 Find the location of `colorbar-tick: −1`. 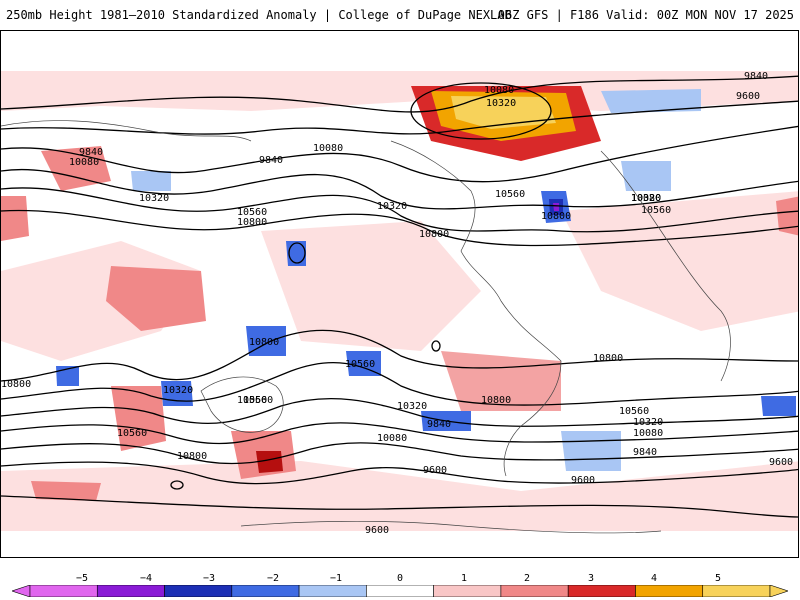

colorbar-tick: −1 is located at coordinates (336, 578).